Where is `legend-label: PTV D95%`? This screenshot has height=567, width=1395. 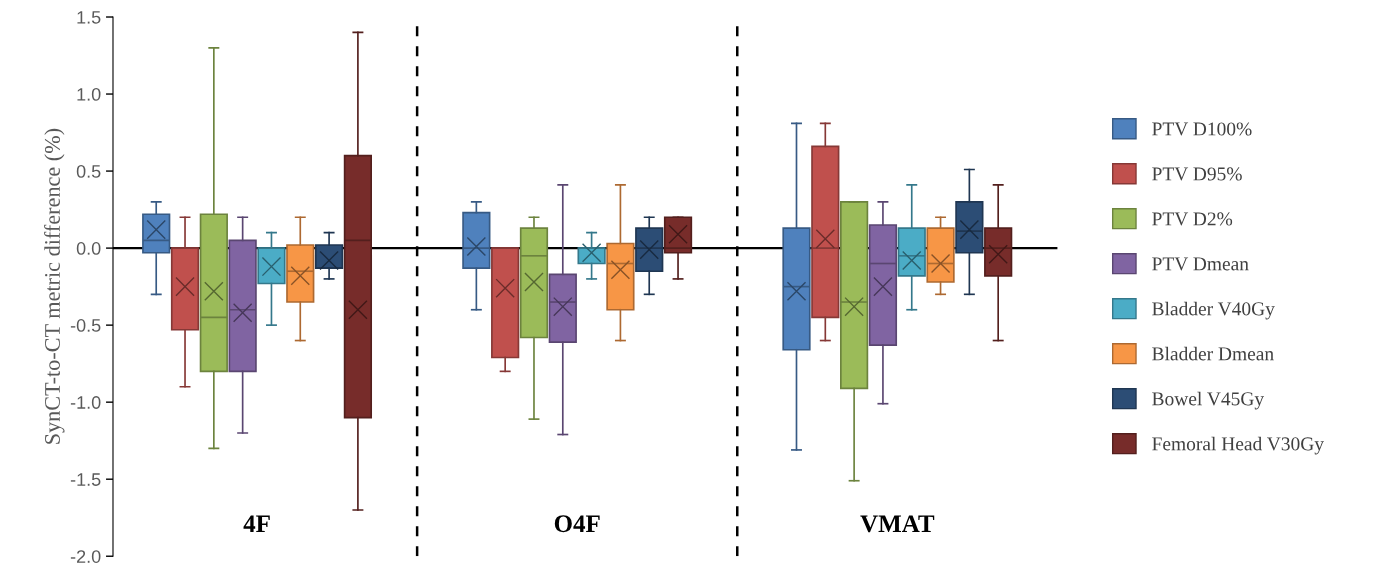
legend-label: PTV D95% is located at coordinates (1197, 174).